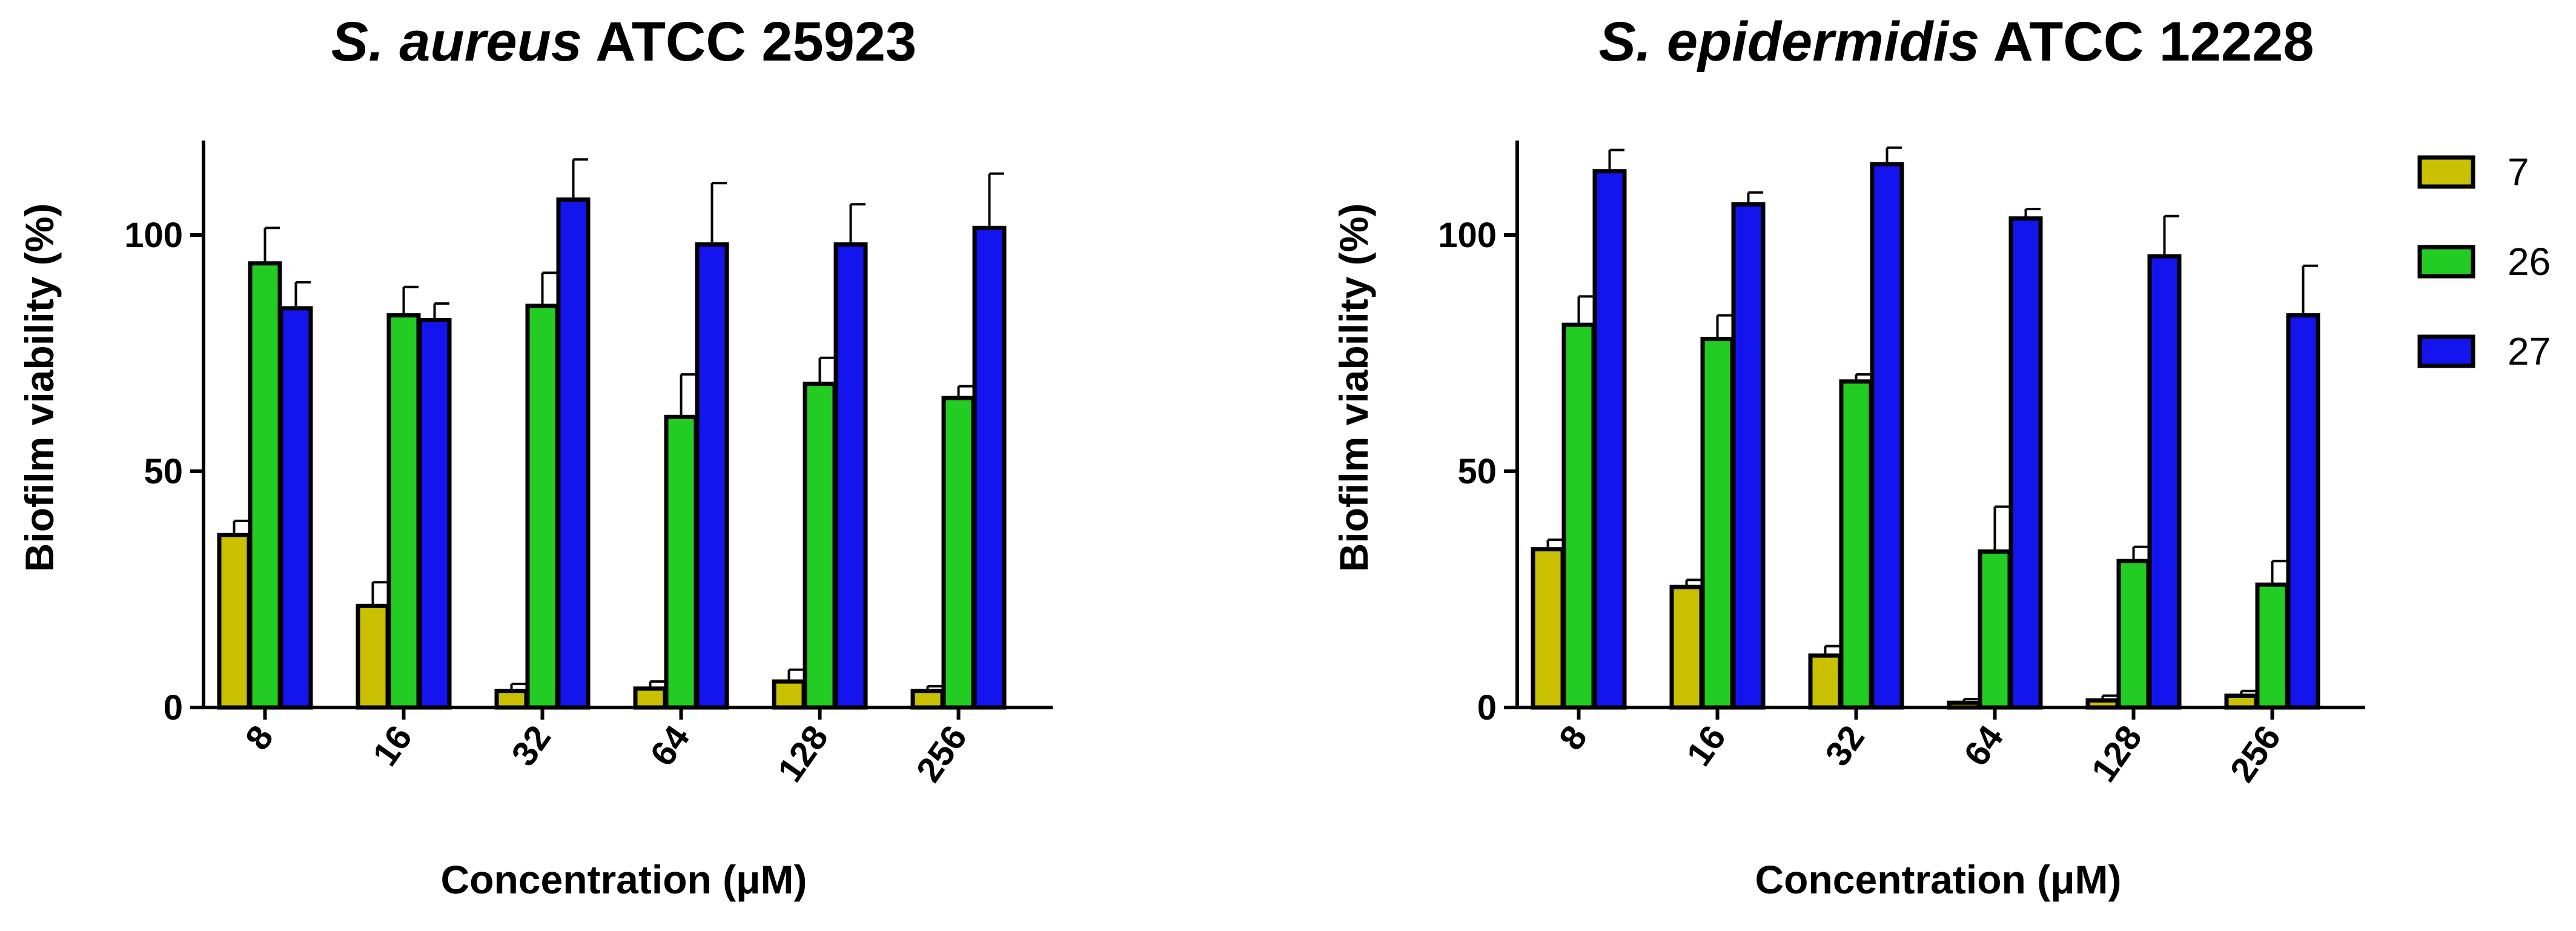  I want to click on legend-label-26: 26, so click(2529, 261).